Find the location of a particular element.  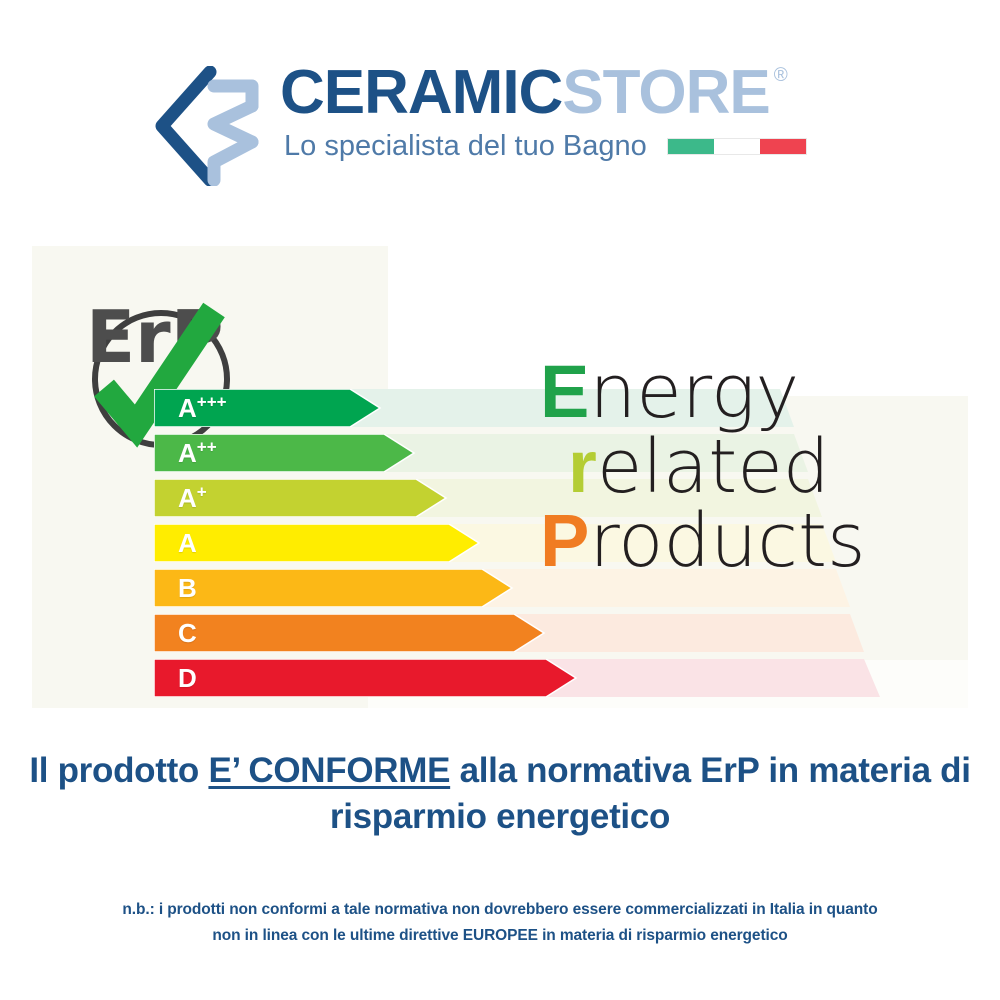

brand-name: CERAMIC STORE ® is located at coordinates (543, 93).